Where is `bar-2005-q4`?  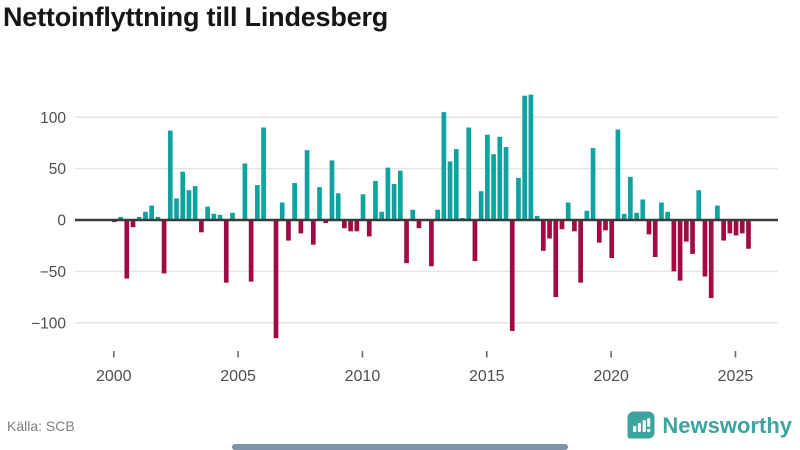 bar-2005-q4 is located at coordinates (257, 202).